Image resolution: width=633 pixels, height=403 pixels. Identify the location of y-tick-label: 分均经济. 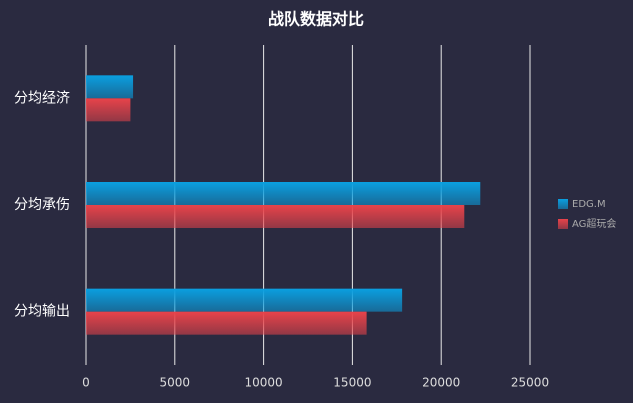
(42, 98).